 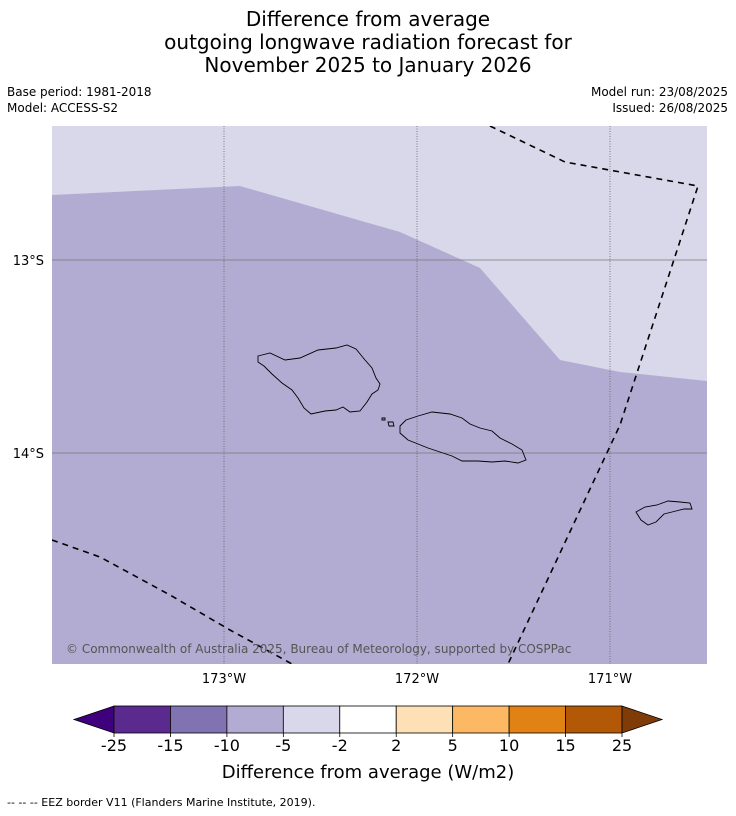 What do you see at coordinates (659, 92) in the screenshot?
I see `model-run: Model run: 23/08/2025` at bounding box center [659, 92].